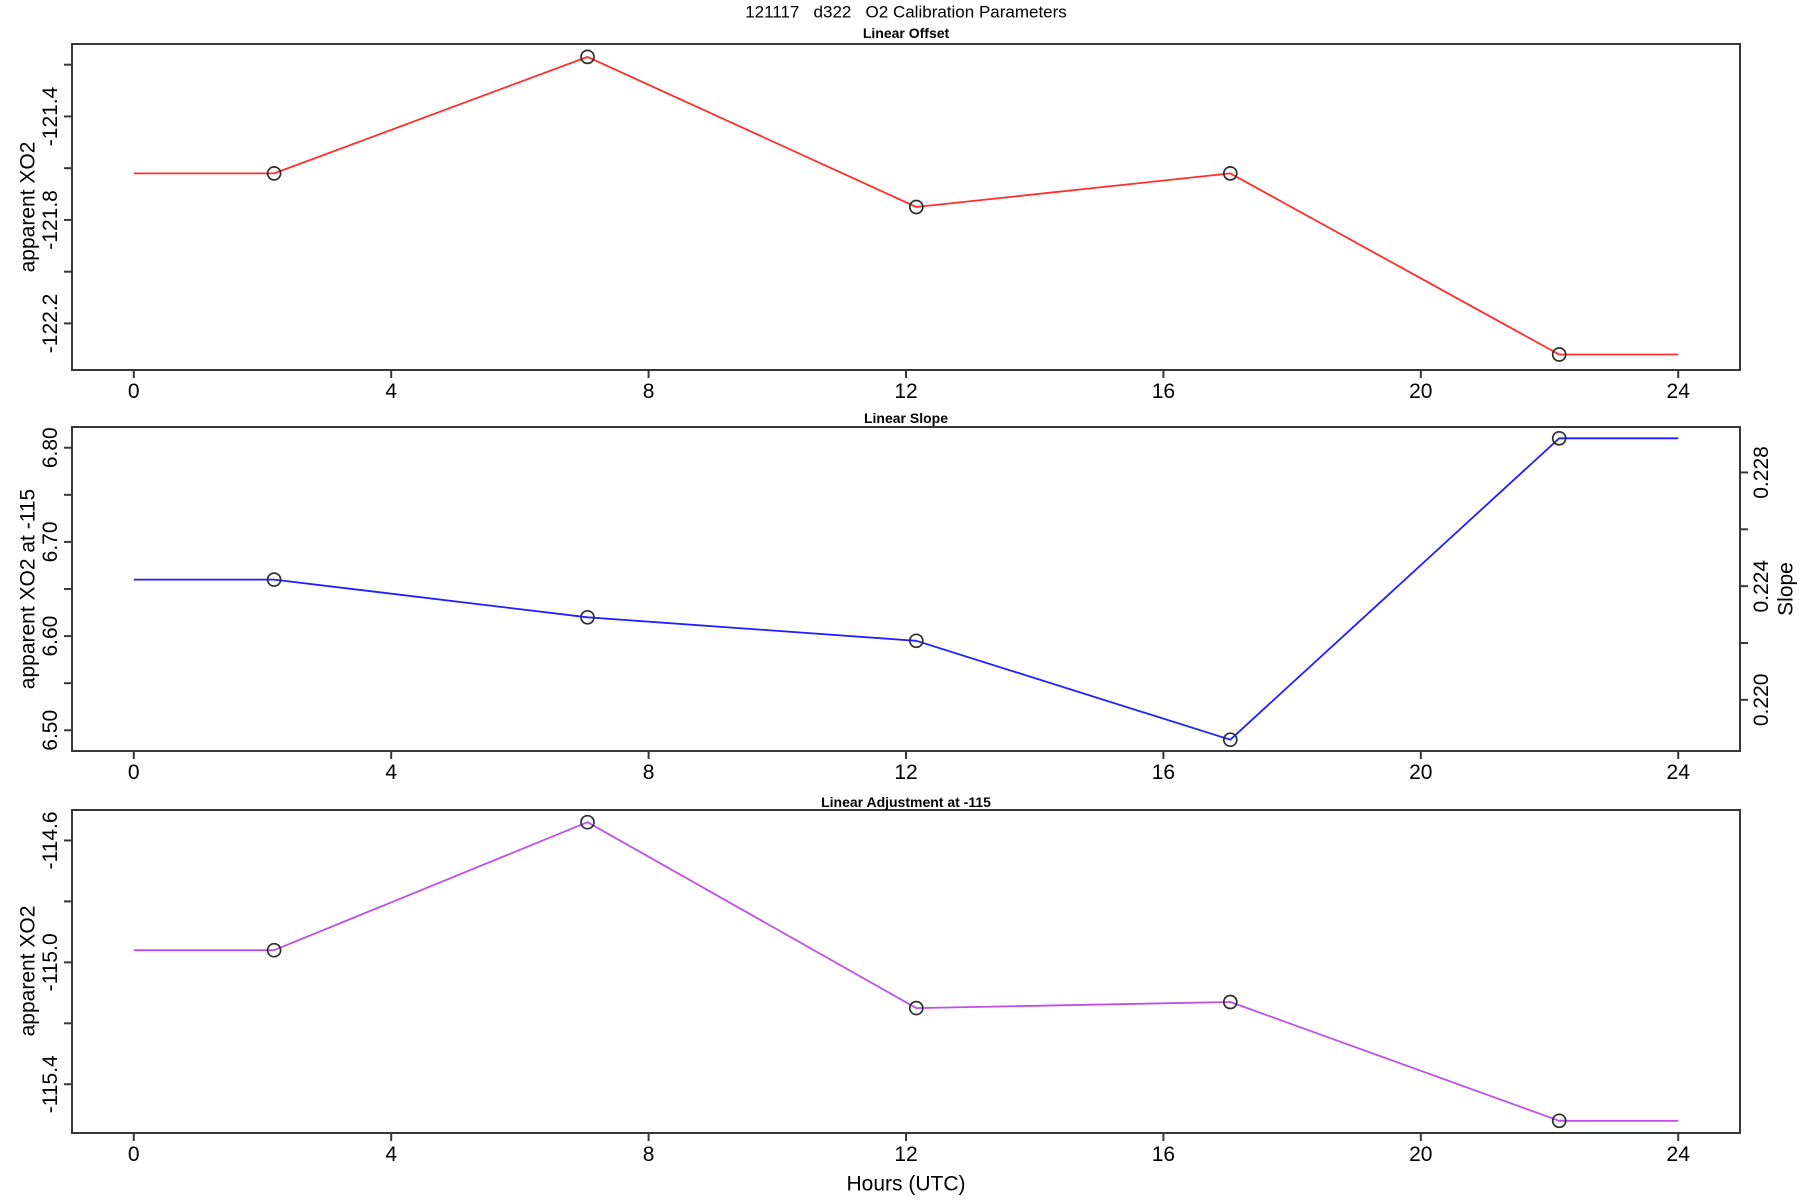 This screenshot has height=1200, width=1800. What do you see at coordinates (906, 1184) in the screenshot?
I see `x-axis-label: Hours (UTC)` at bounding box center [906, 1184].